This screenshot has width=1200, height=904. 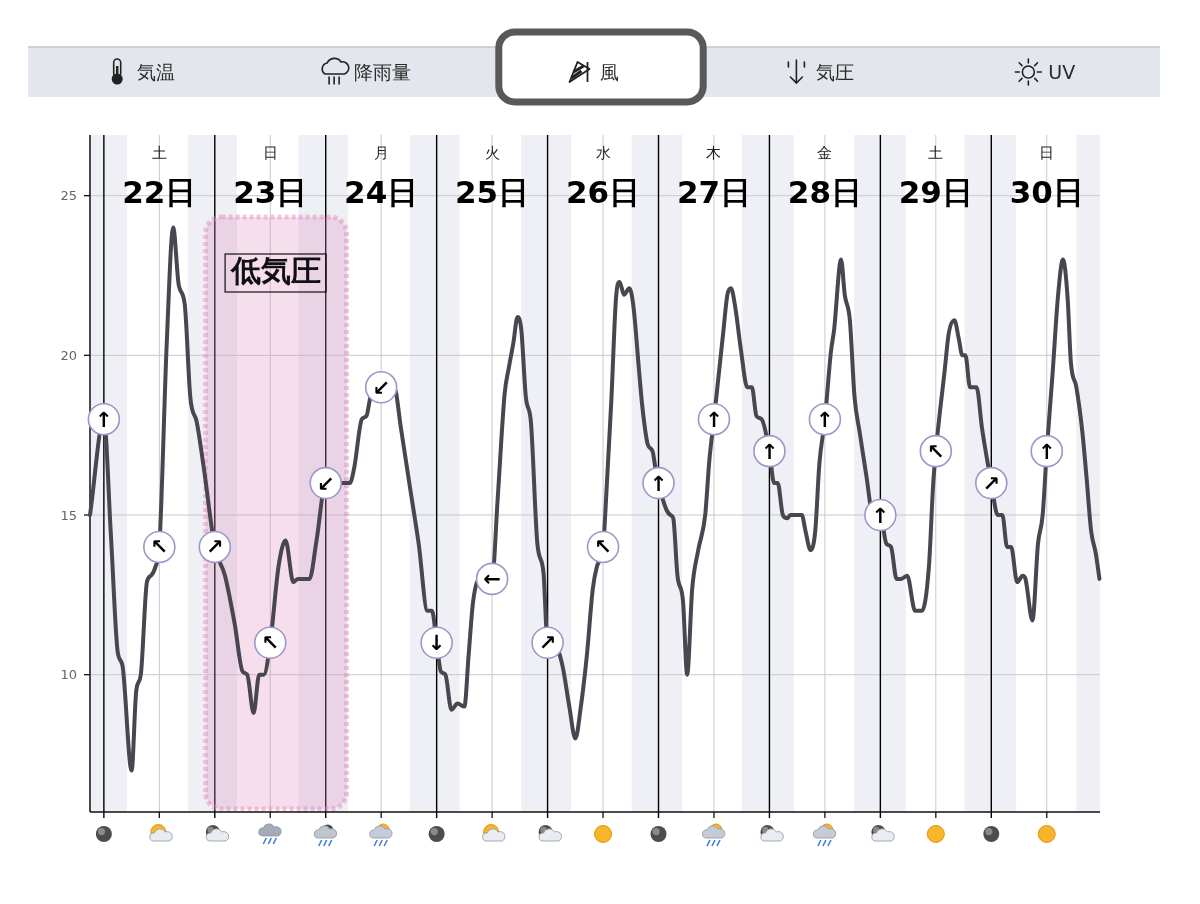 What do you see at coordinates (714, 153) in the screenshot?
I see `annotation: 木` at bounding box center [714, 153].